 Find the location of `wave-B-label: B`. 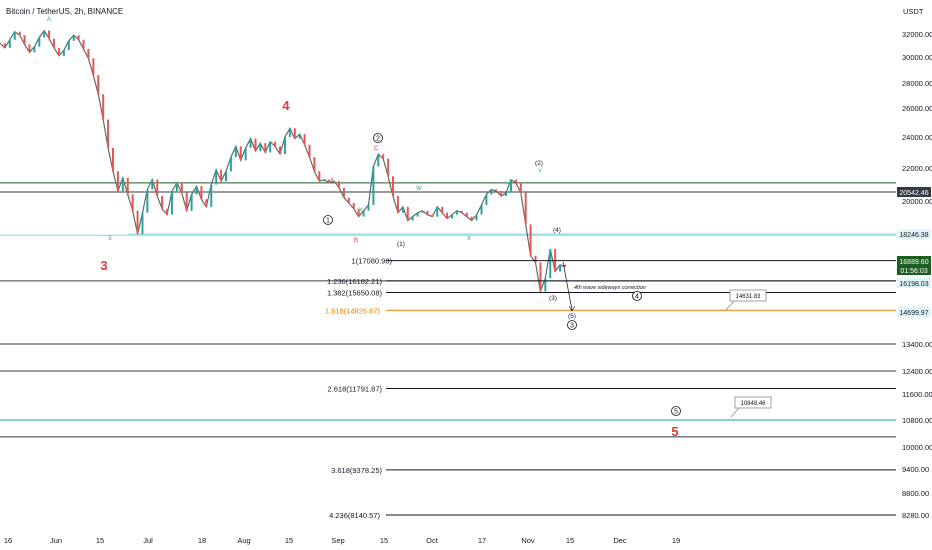

wave-B-label: B is located at coordinates (356, 241).